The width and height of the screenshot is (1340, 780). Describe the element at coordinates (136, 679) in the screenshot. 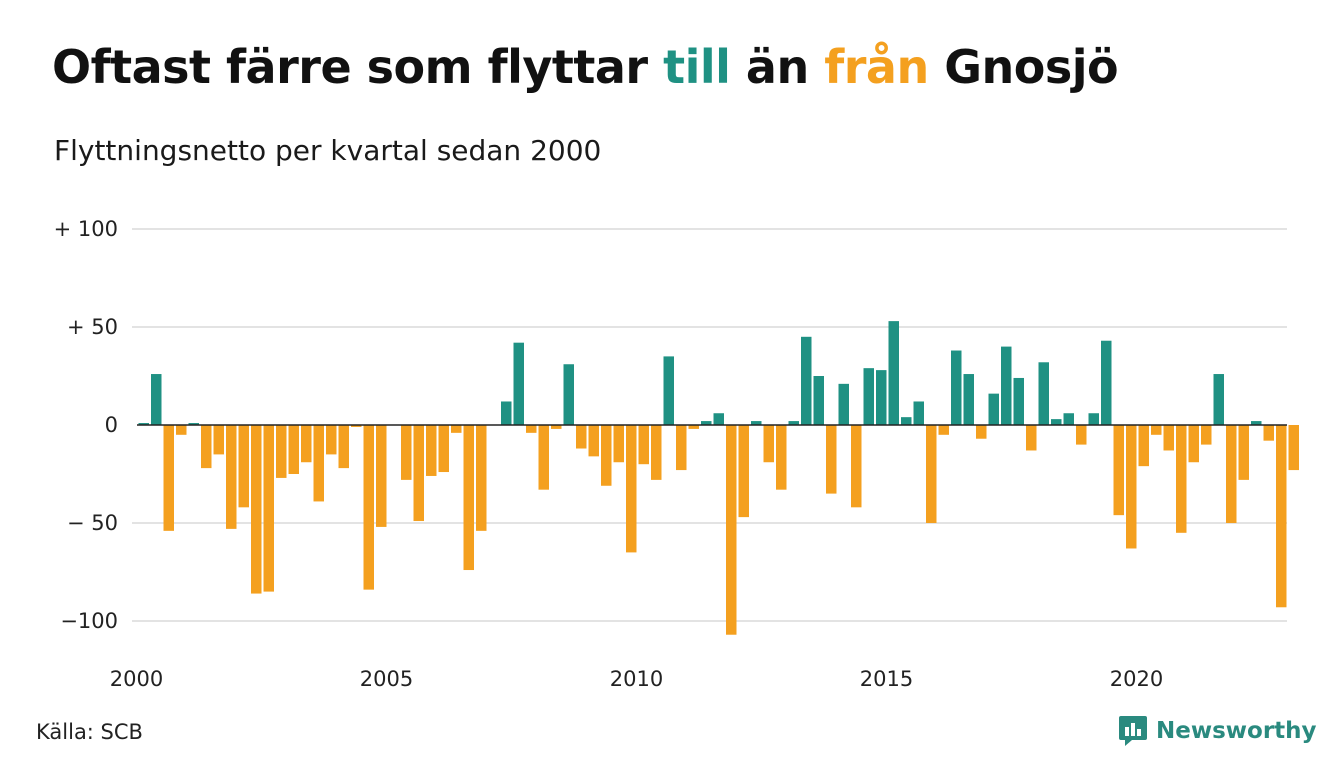

I see `x-tick-label: 2000` at that location.